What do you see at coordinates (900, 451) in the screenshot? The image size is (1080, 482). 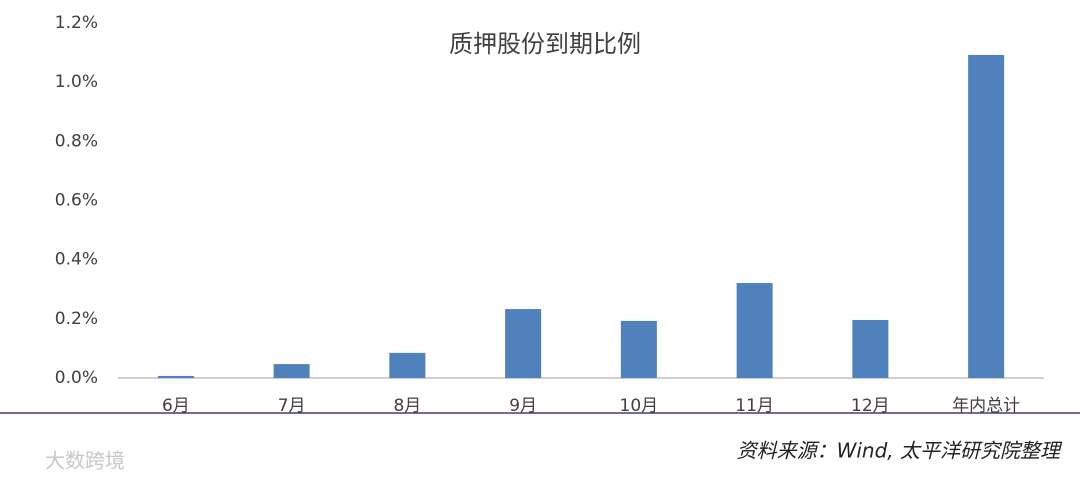 I see `source-note: 资料来源：Wind, 太平洋研究院整理` at bounding box center [900, 451].